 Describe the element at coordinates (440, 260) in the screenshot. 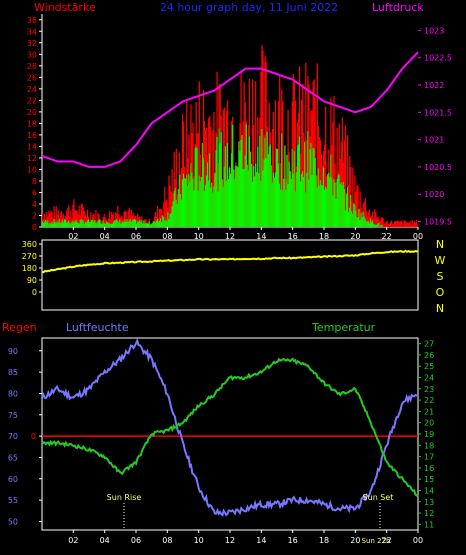

I see `compass-label: W` at that location.